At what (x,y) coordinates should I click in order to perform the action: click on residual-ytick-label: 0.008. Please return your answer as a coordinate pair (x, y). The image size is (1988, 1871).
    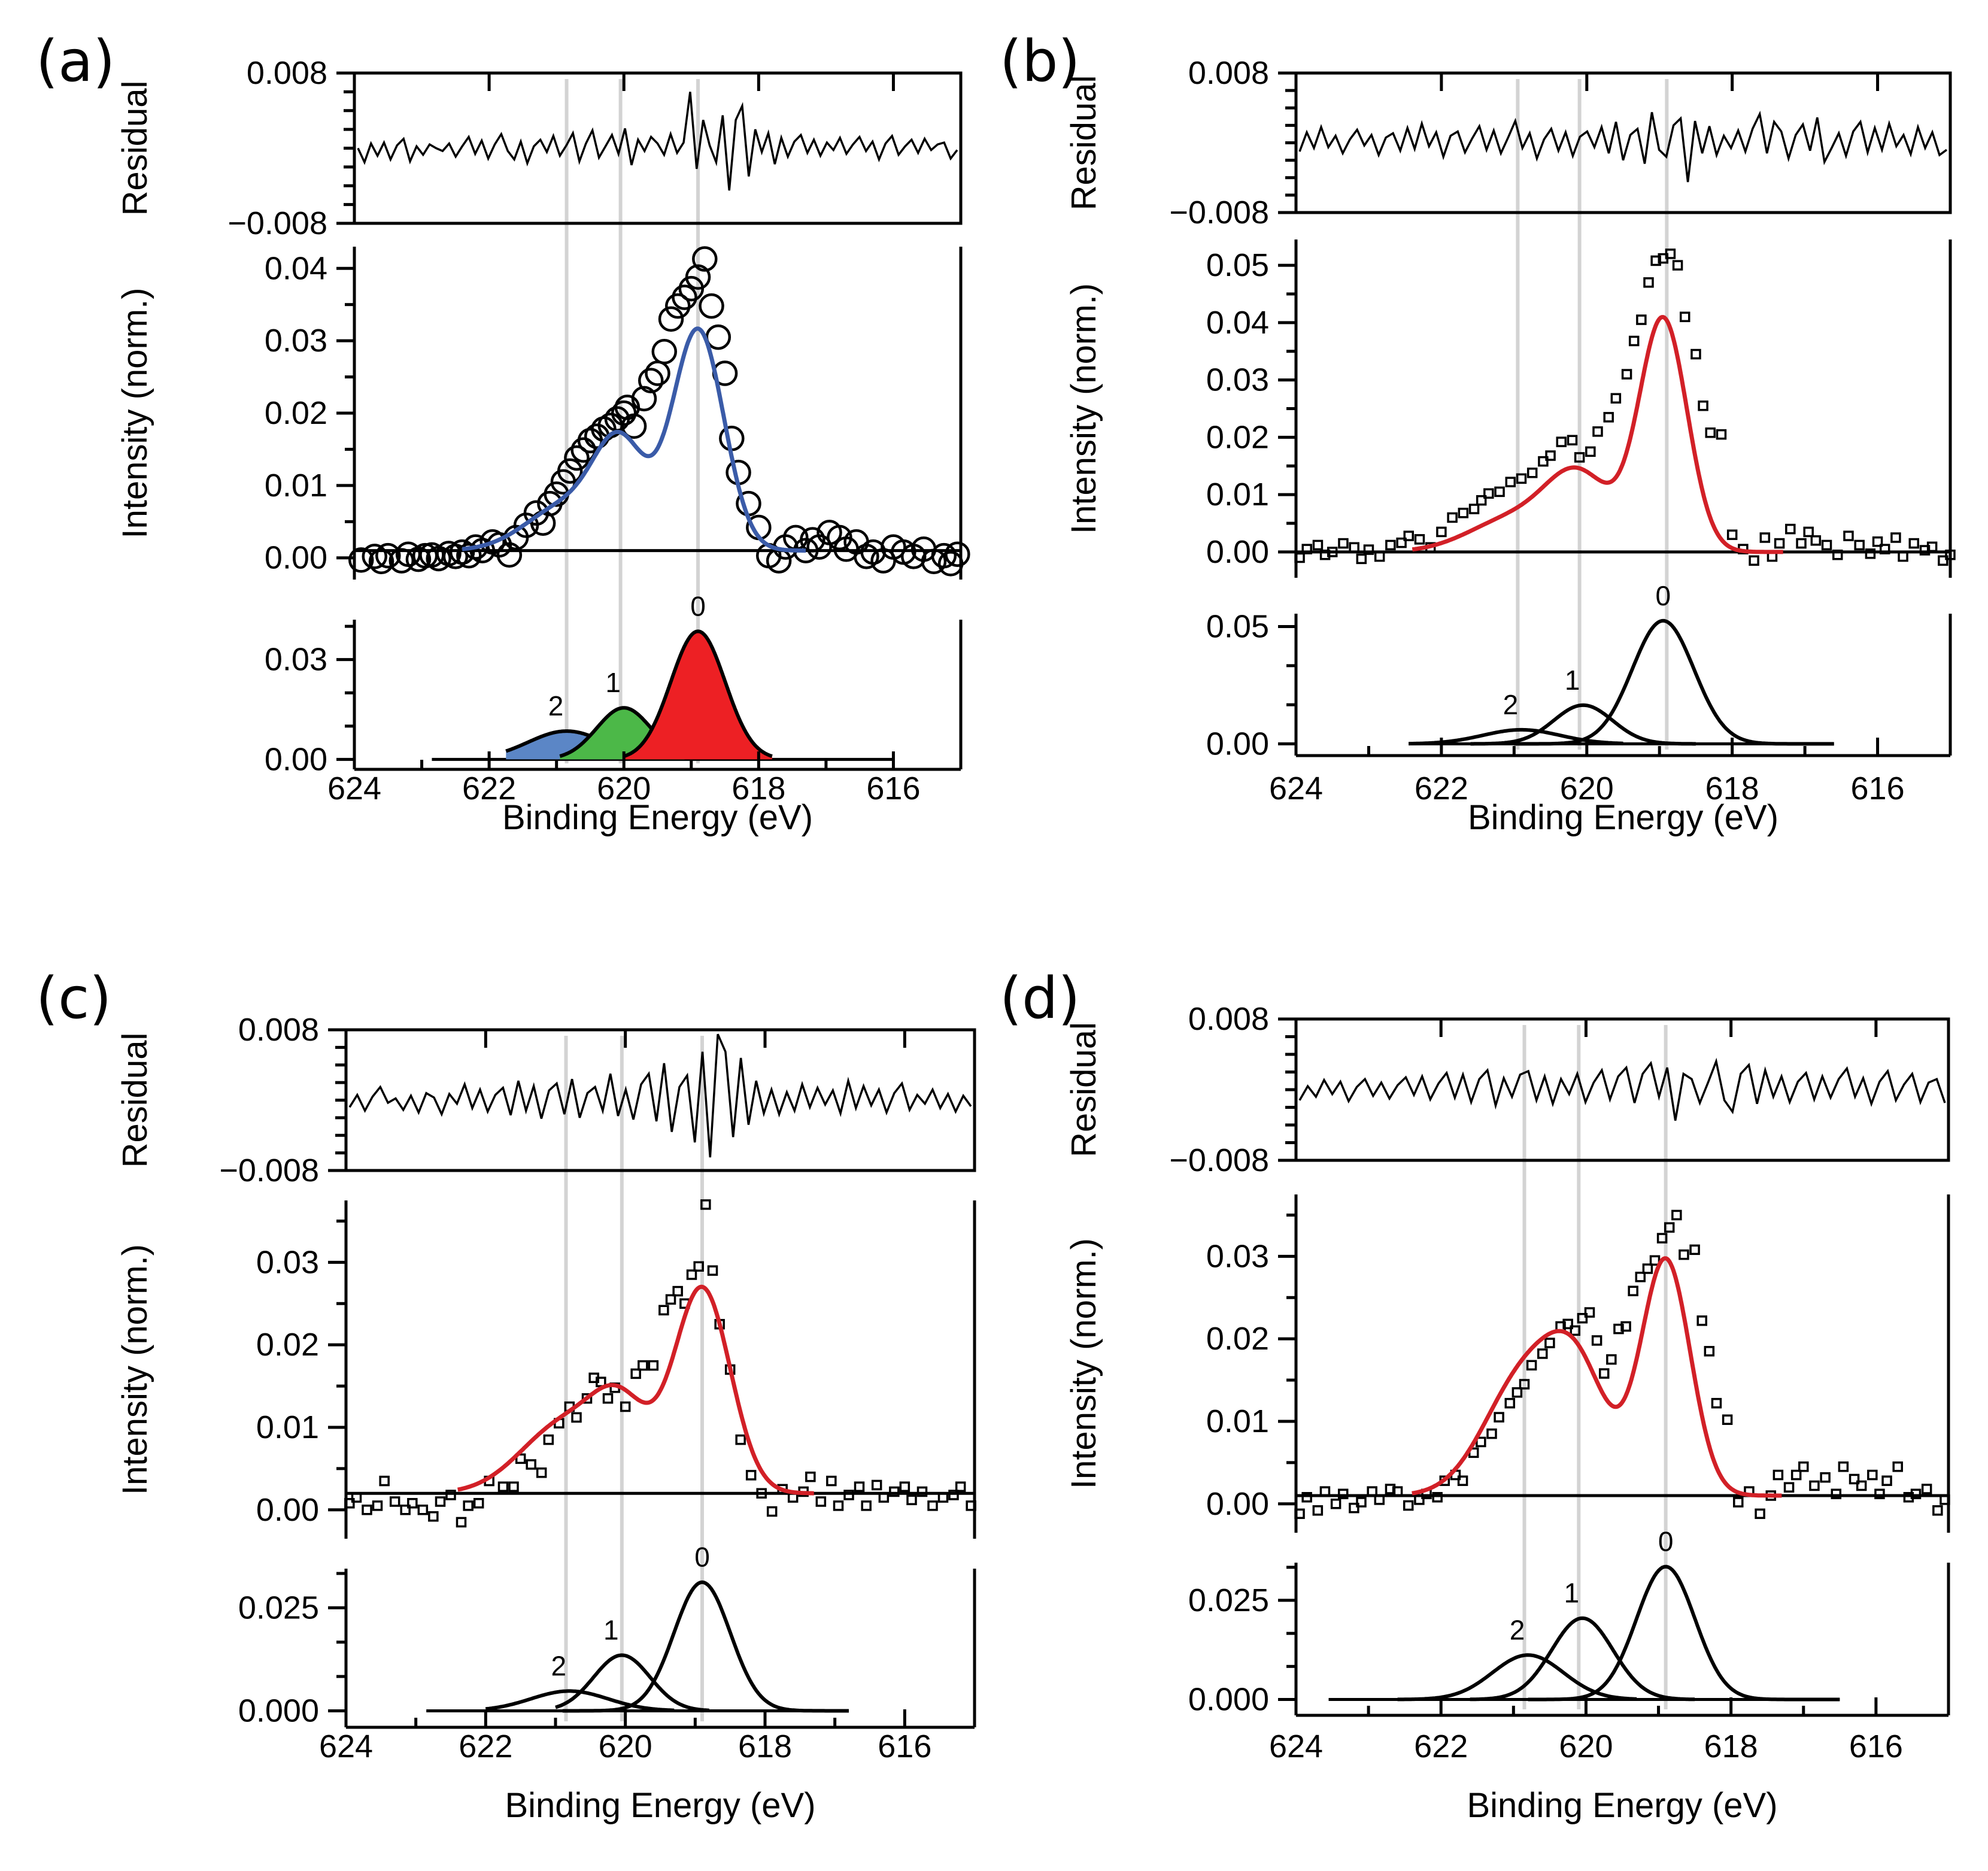
    Looking at the image, I should click on (287, 73).